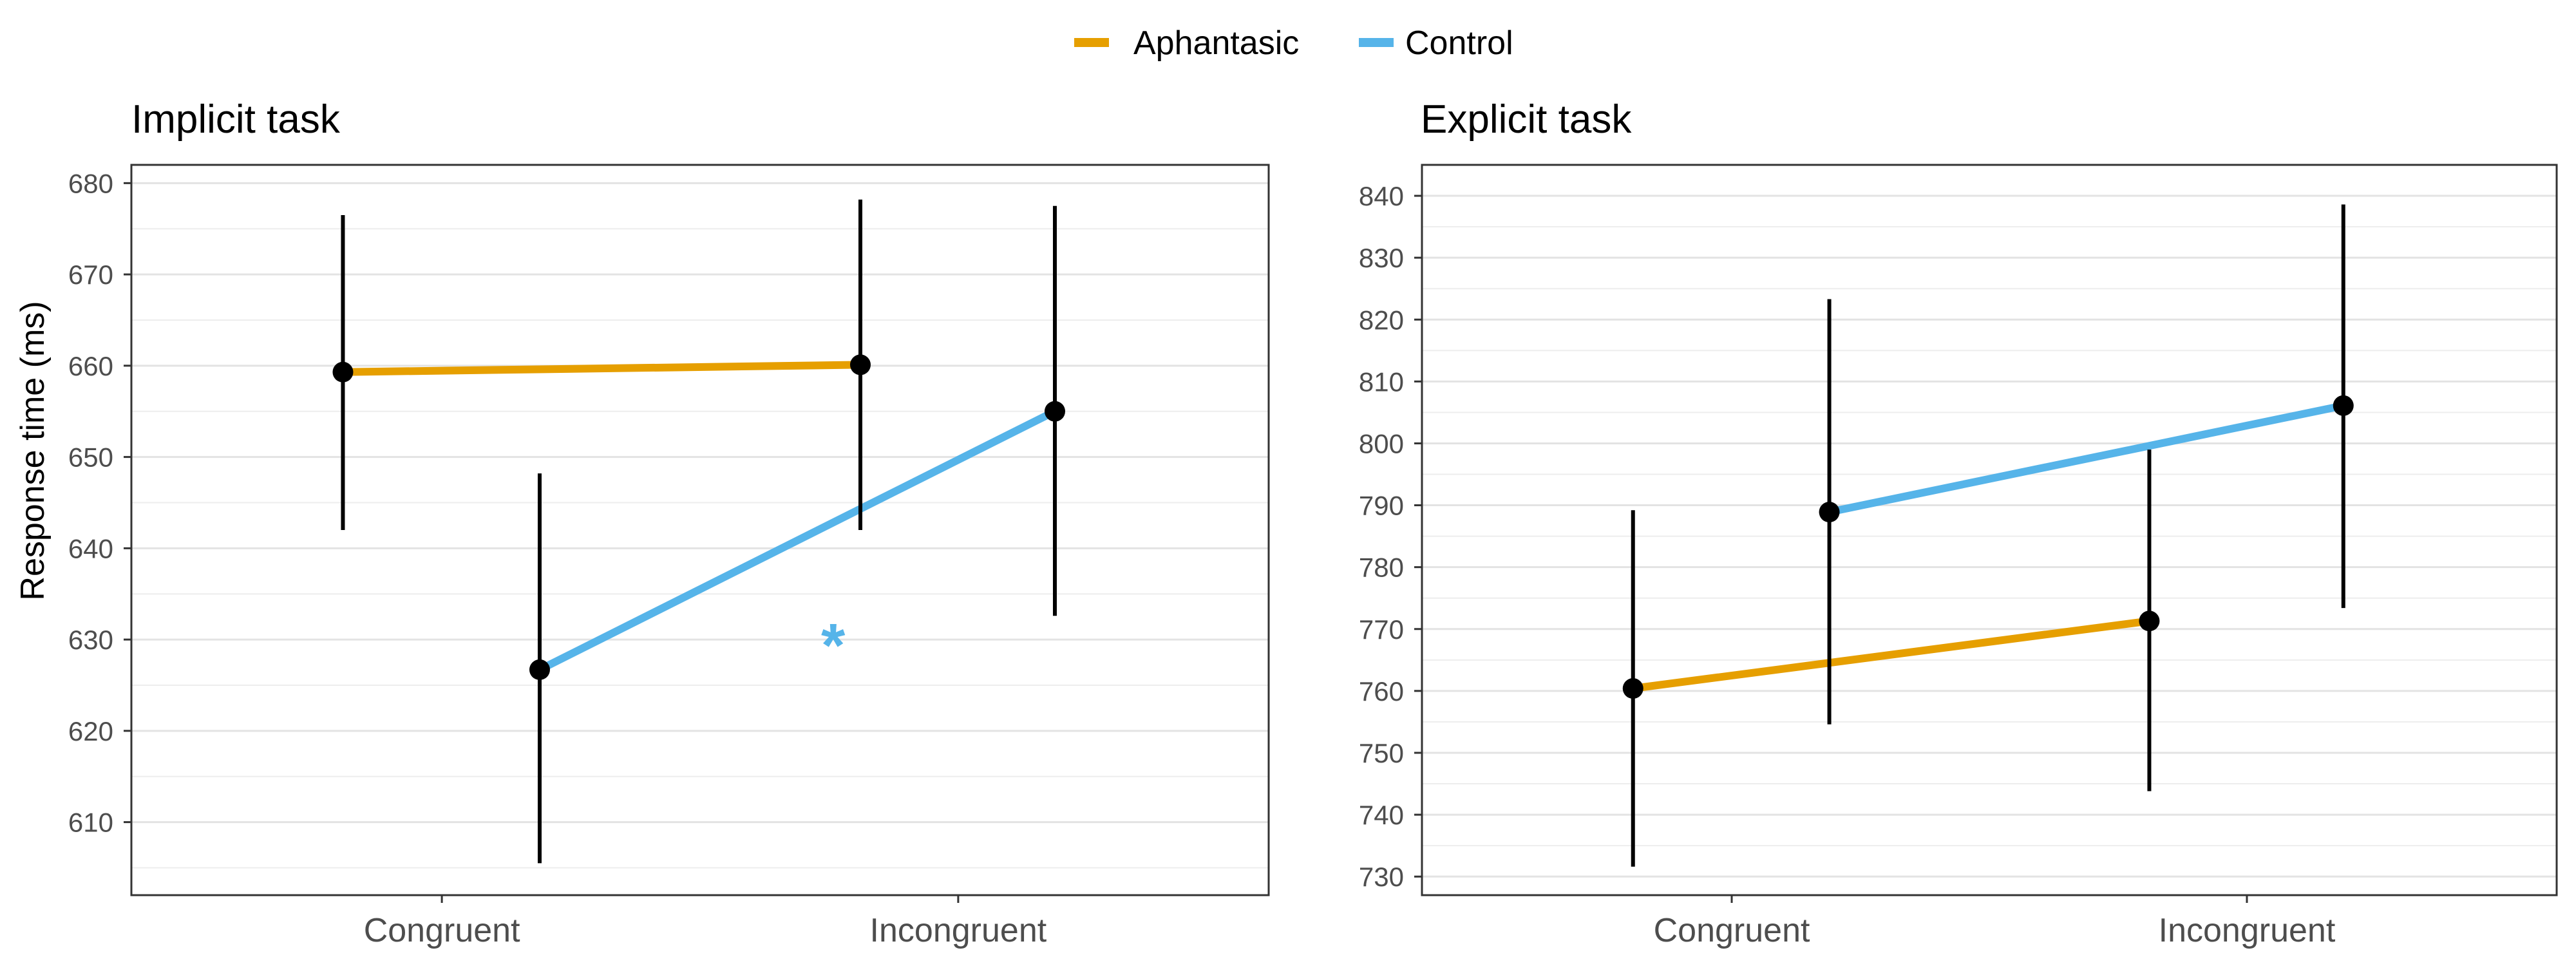  Describe the element at coordinates (91, 823) in the screenshot. I see `y-tick-label: 610` at that location.